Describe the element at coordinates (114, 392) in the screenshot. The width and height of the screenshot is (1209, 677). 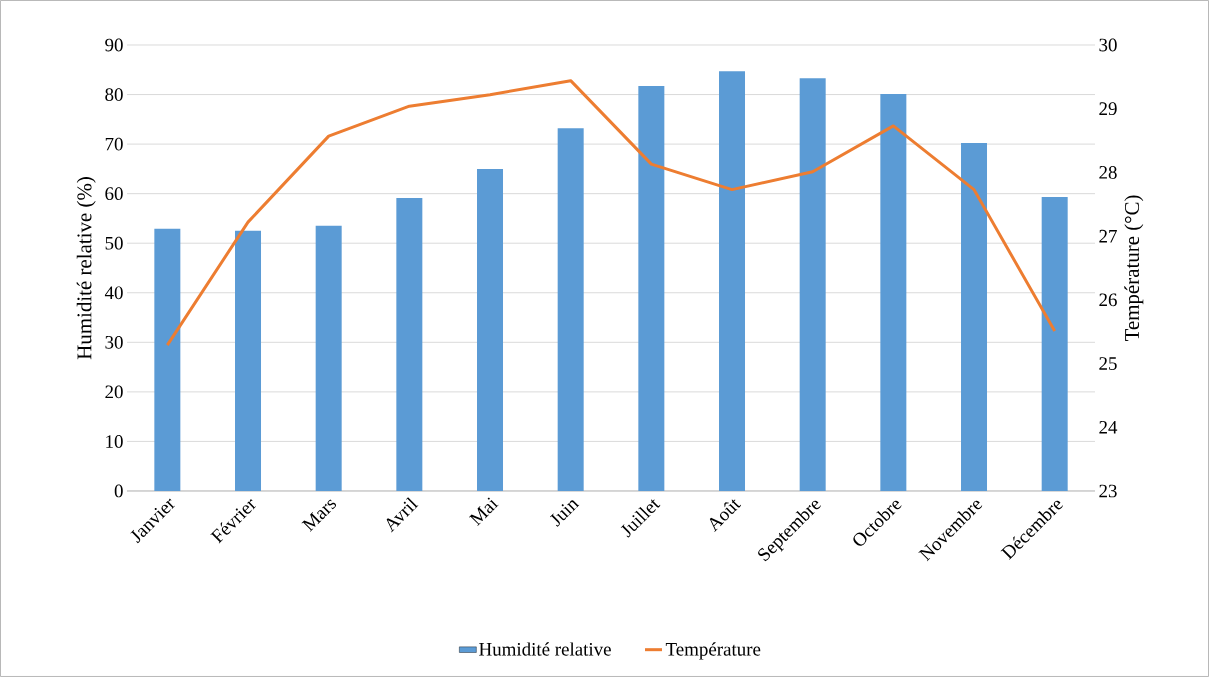
I see `y-tick-label: 20` at that location.